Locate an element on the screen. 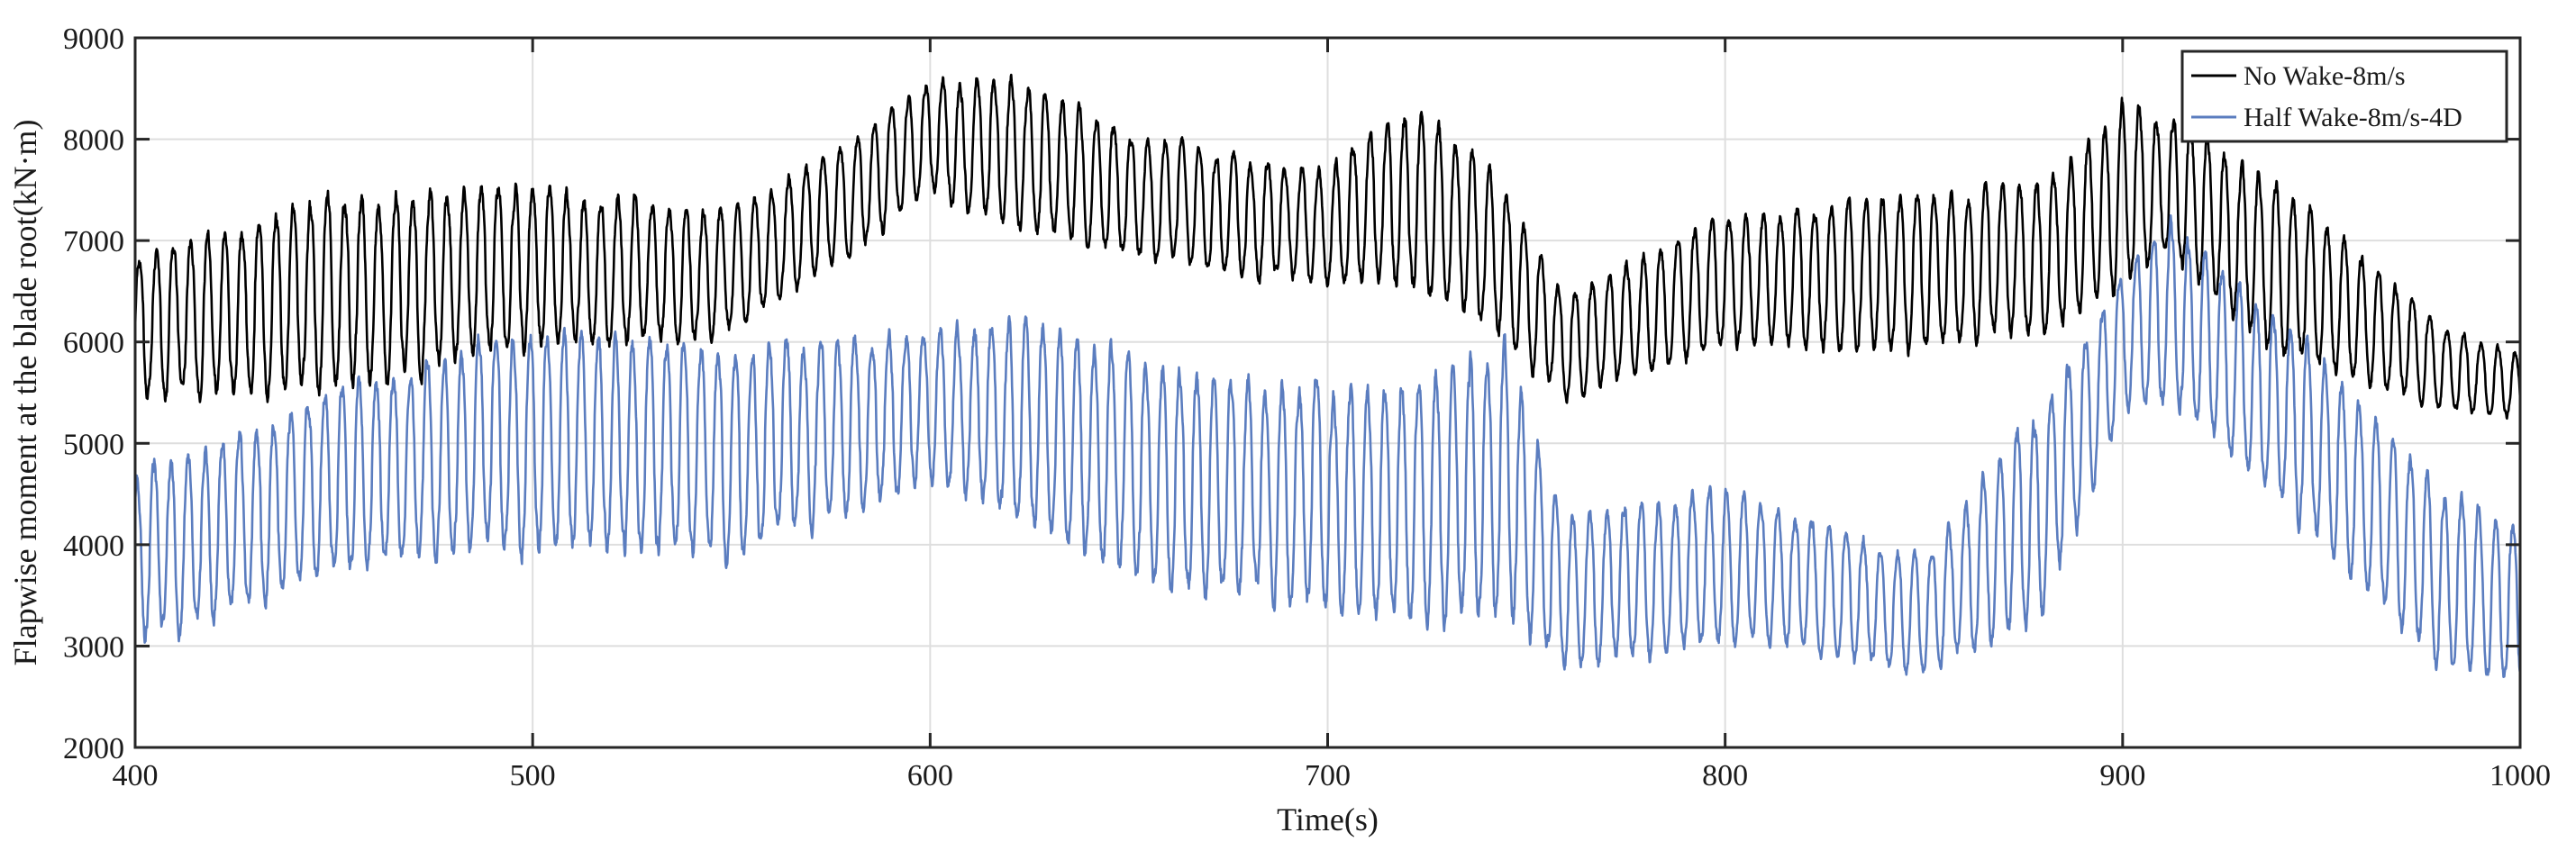  y-axis-label: Flapwise moment at the blade root(kN·m) is located at coordinates (25, 393).